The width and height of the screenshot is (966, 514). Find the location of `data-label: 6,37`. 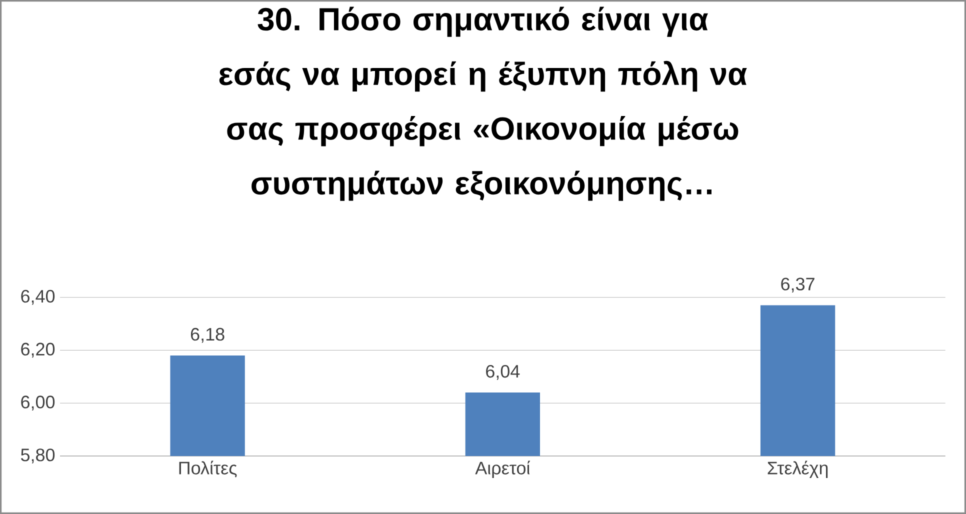

data-label: 6,37 is located at coordinates (797, 285).